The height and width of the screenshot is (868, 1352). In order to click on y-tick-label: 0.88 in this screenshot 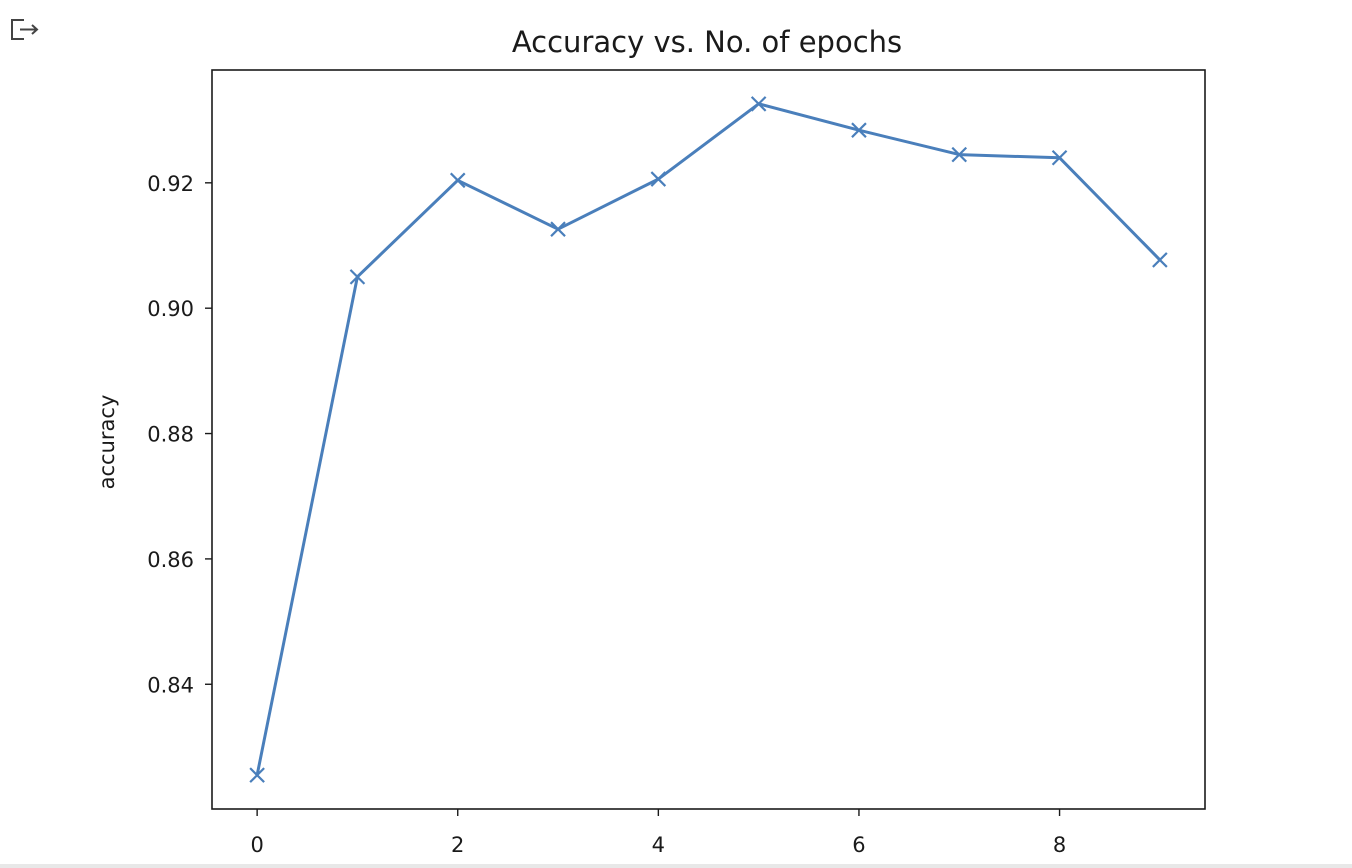, I will do `click(170, 435)`.